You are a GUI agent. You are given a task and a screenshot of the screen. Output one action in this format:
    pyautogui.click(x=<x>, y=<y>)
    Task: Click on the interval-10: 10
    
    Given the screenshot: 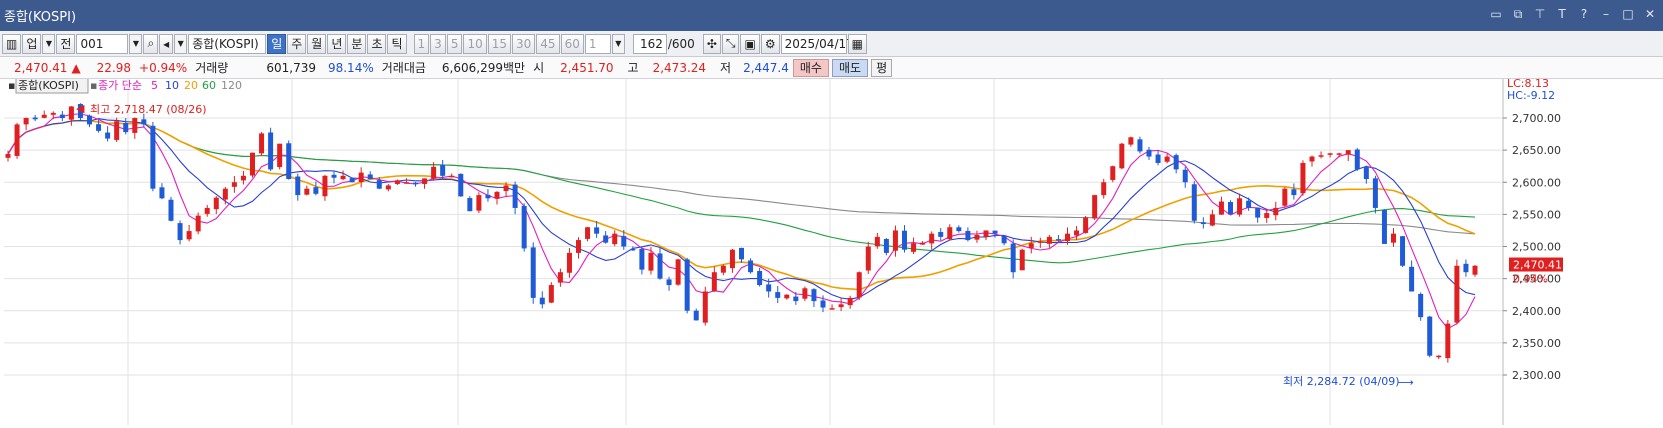 What is the action you would take?
    pyautogui.click(x=475, y=43)
    